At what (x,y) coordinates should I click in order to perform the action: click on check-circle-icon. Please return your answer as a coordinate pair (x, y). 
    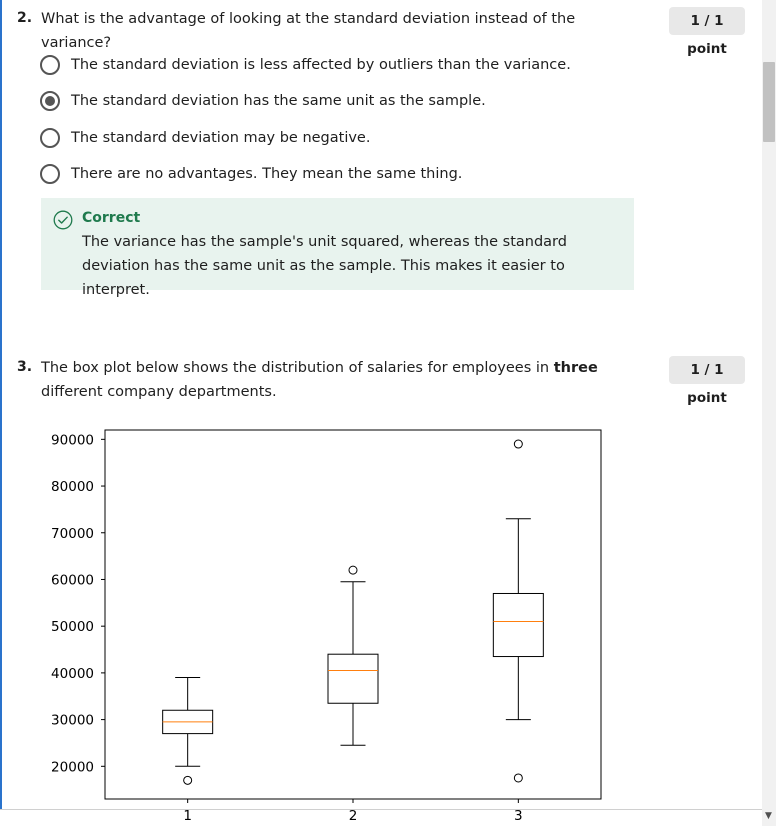
    Looking at the image, I should click on (63, 220).